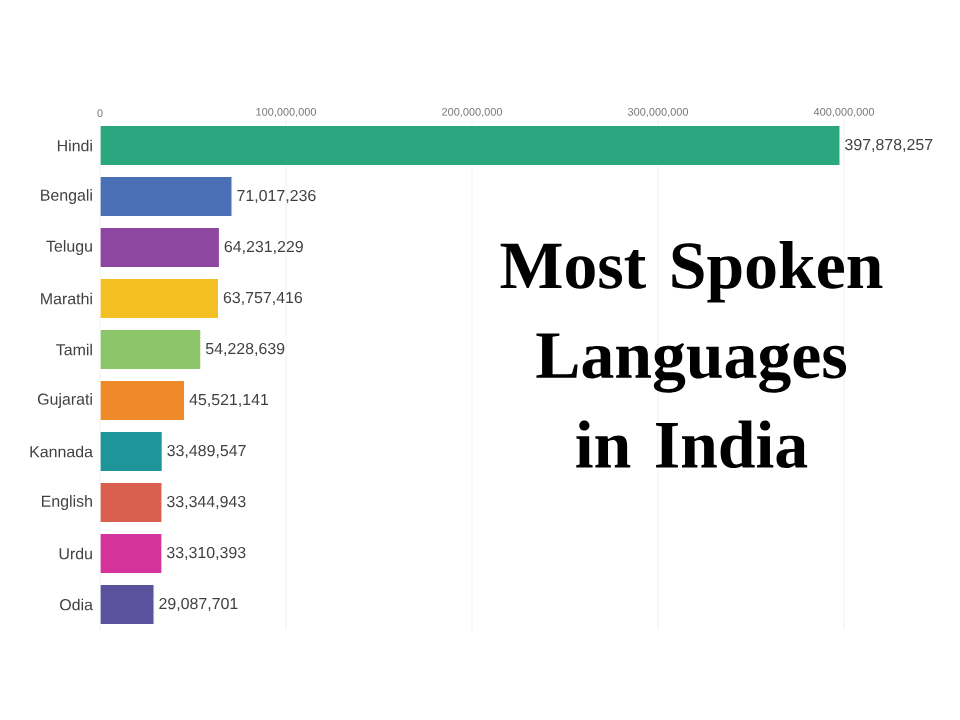  Describe the element at coordinates (691, 355) in the screenshot. I see `text: Most Spoken Languages in India` at that location.